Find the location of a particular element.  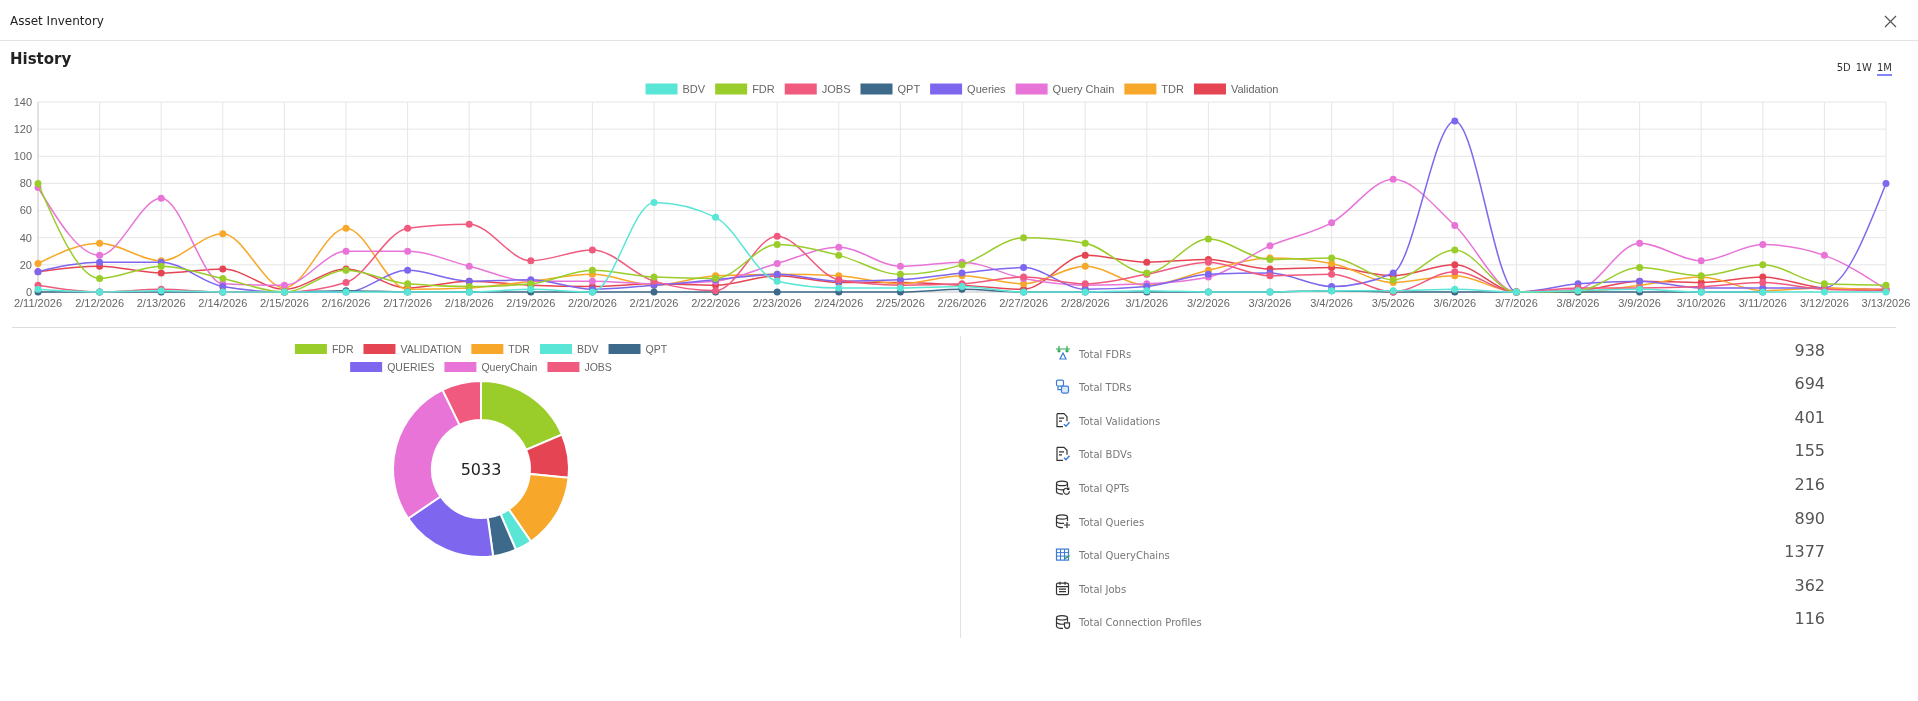

x-tick-label: 2/24/2026 is located at coordinates (839, 303).